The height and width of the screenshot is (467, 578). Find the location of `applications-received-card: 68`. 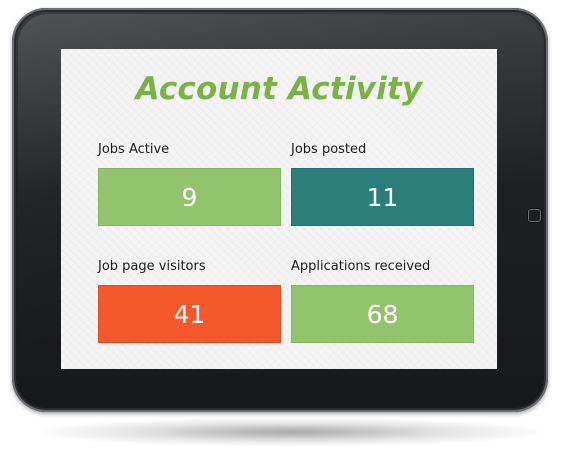

applications-received-card: 68 is located at coordinates (382, 314).